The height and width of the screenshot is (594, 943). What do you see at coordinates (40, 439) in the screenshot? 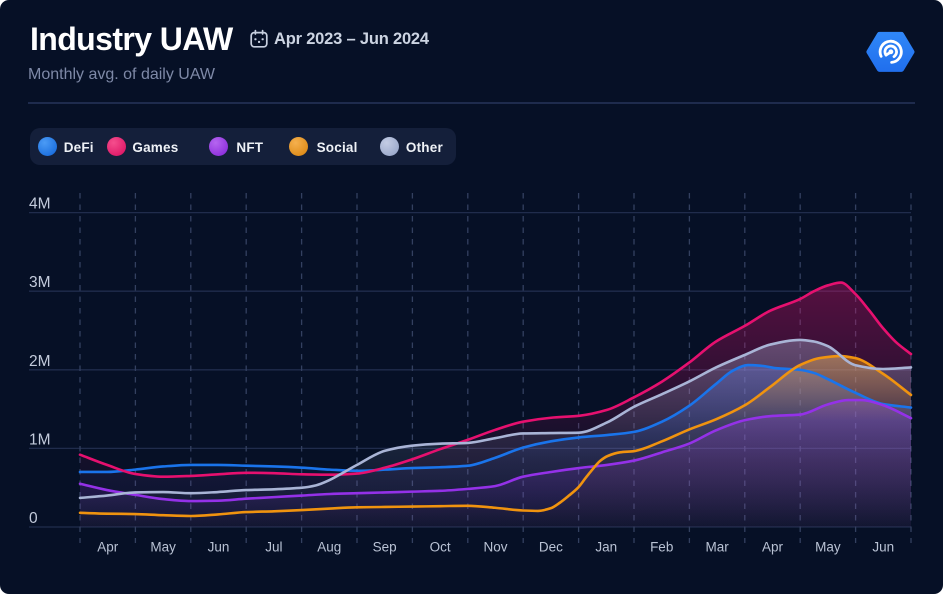
I see `svg-text: 1M` at bounding box center [40, 439].